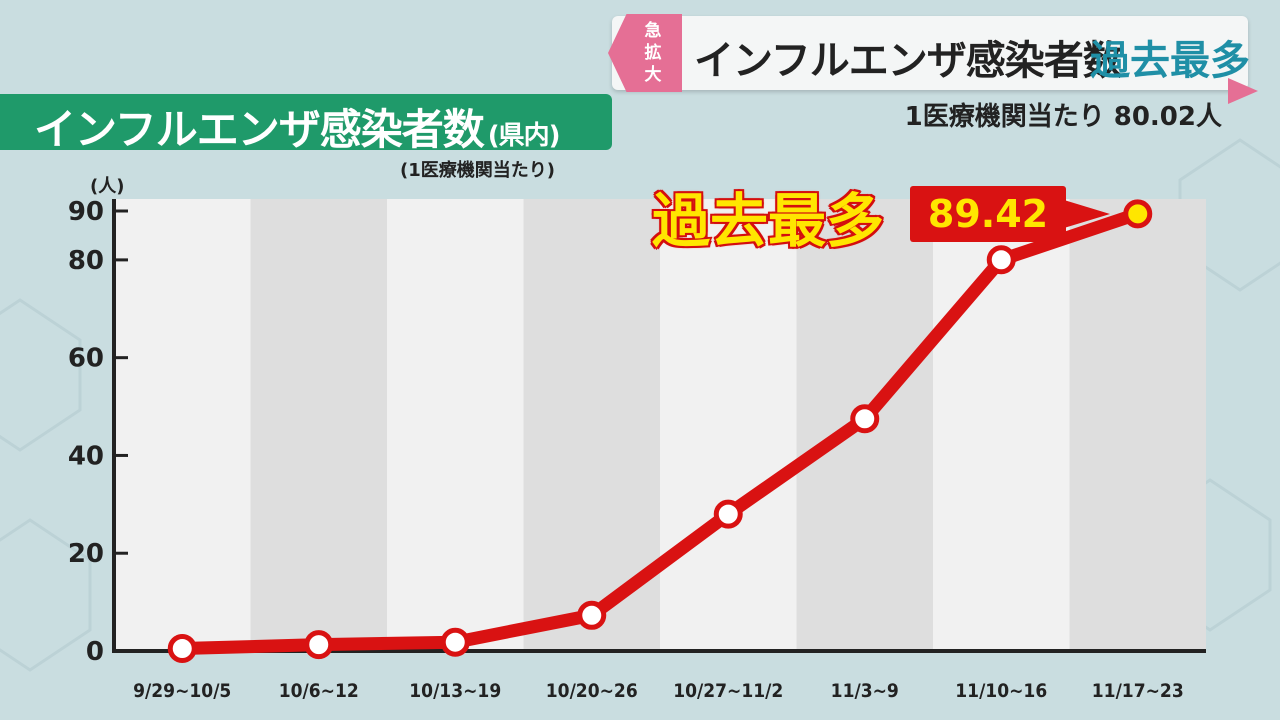  I want to click on peak-value-box: 89.42, so click(988, 214).